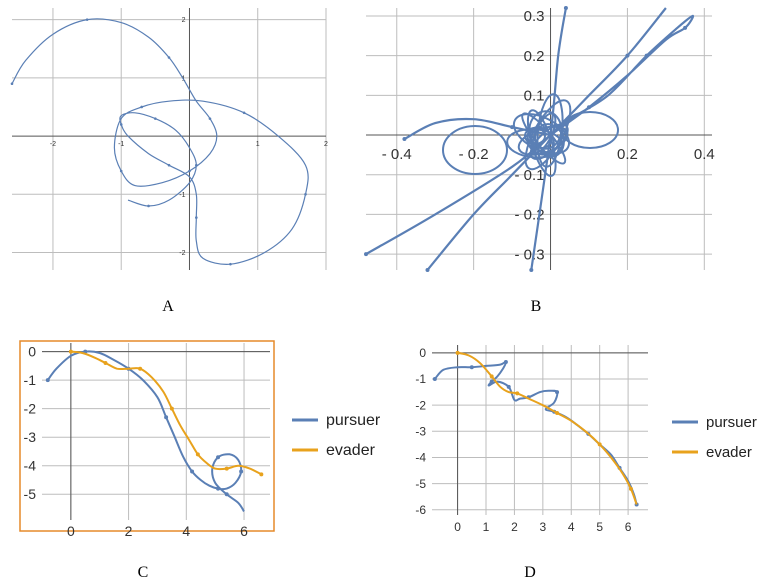 This screenshot has width=781, height=583. Describe the element at coordinates (404, 139) in the screenshot. I see `series-3-point` at that location.